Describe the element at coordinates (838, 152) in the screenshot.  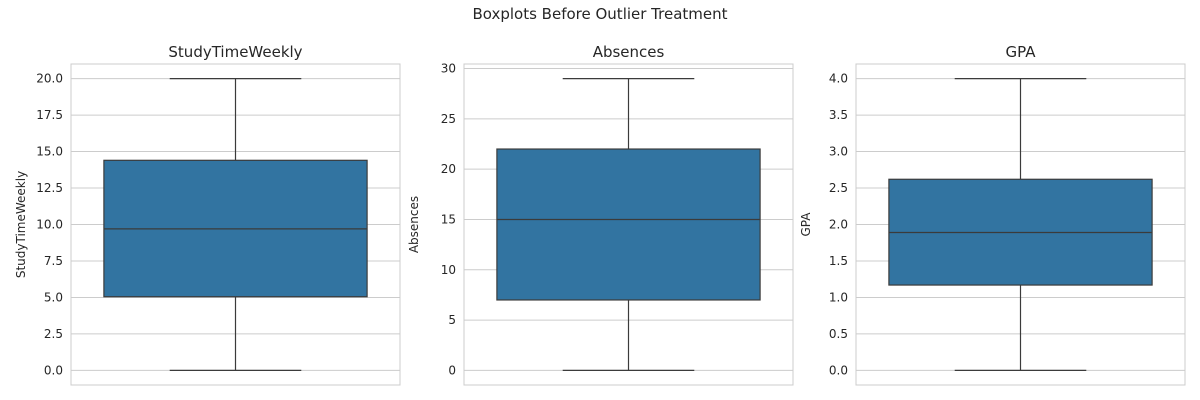
I see `y-tick-label: 3.0` at that location.